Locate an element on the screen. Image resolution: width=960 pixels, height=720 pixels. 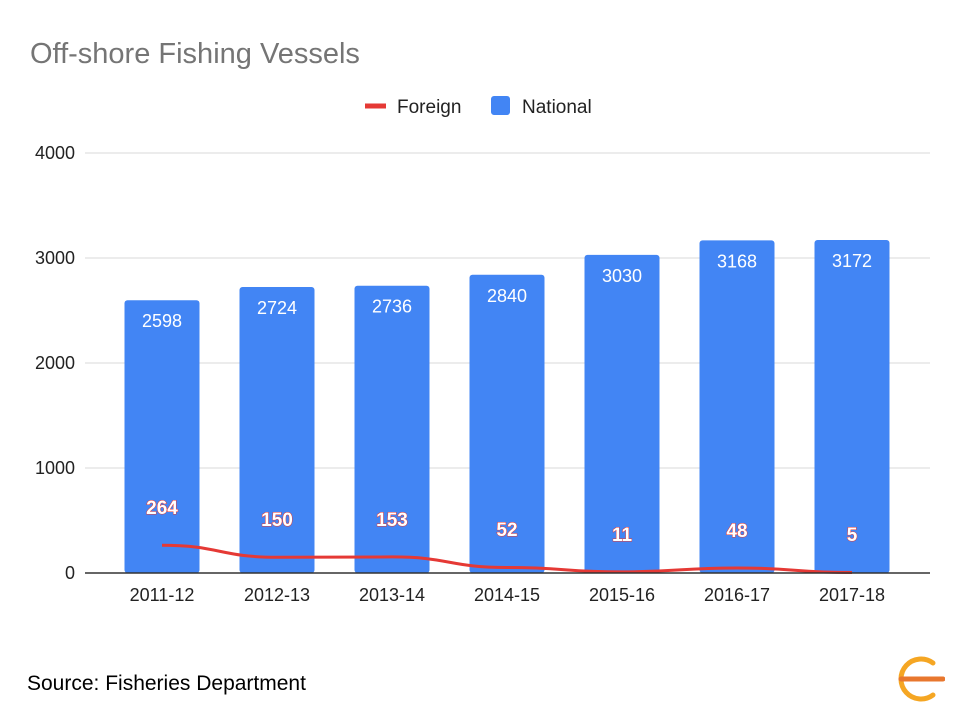
bar-value-label: 2736 is located at coordinates (392, 307).